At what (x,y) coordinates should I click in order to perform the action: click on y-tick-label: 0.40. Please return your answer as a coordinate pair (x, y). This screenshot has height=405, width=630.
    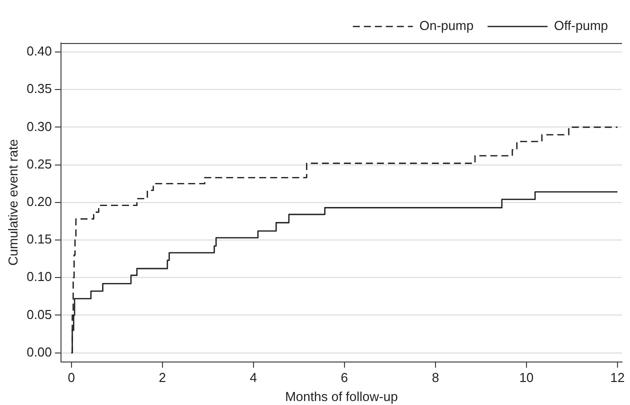
    Looking at the image, I should click on (39, 51).